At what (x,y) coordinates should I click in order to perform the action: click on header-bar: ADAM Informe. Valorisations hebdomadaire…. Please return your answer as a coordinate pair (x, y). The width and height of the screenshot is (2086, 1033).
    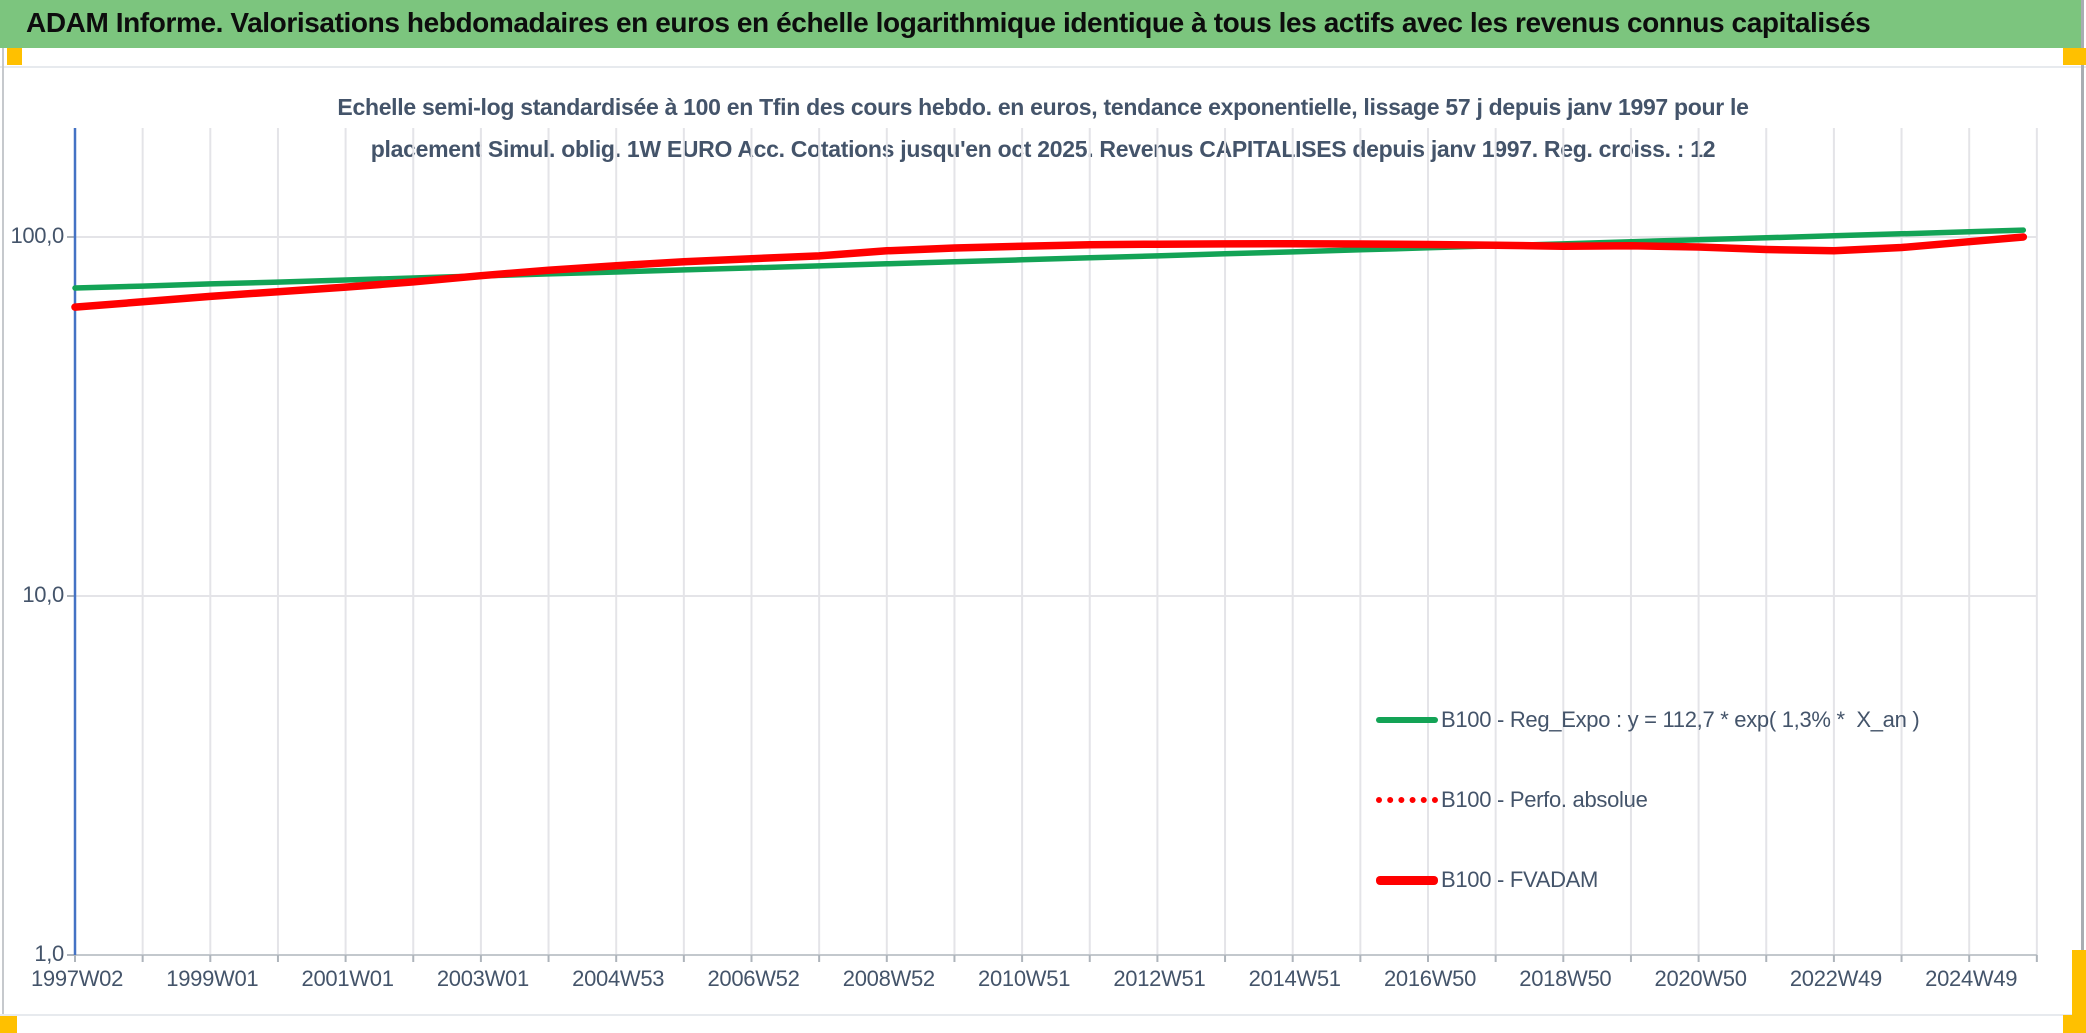
    Looking at the image, I should click on (1040, 24).